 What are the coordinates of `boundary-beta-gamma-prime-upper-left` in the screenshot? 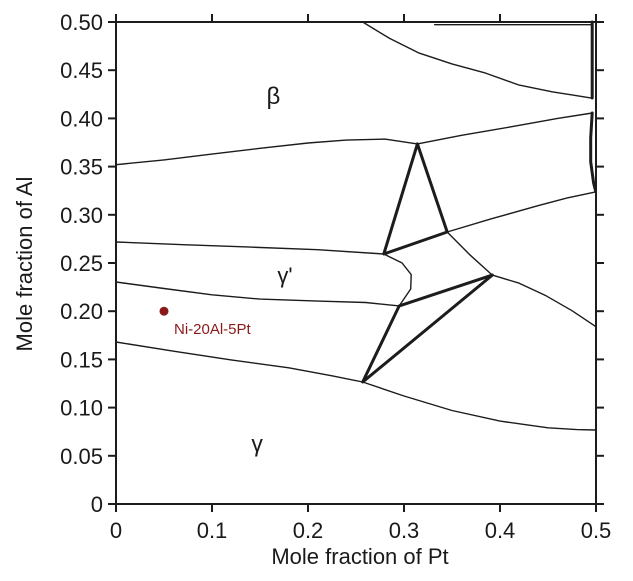 It's located at (267, 152).